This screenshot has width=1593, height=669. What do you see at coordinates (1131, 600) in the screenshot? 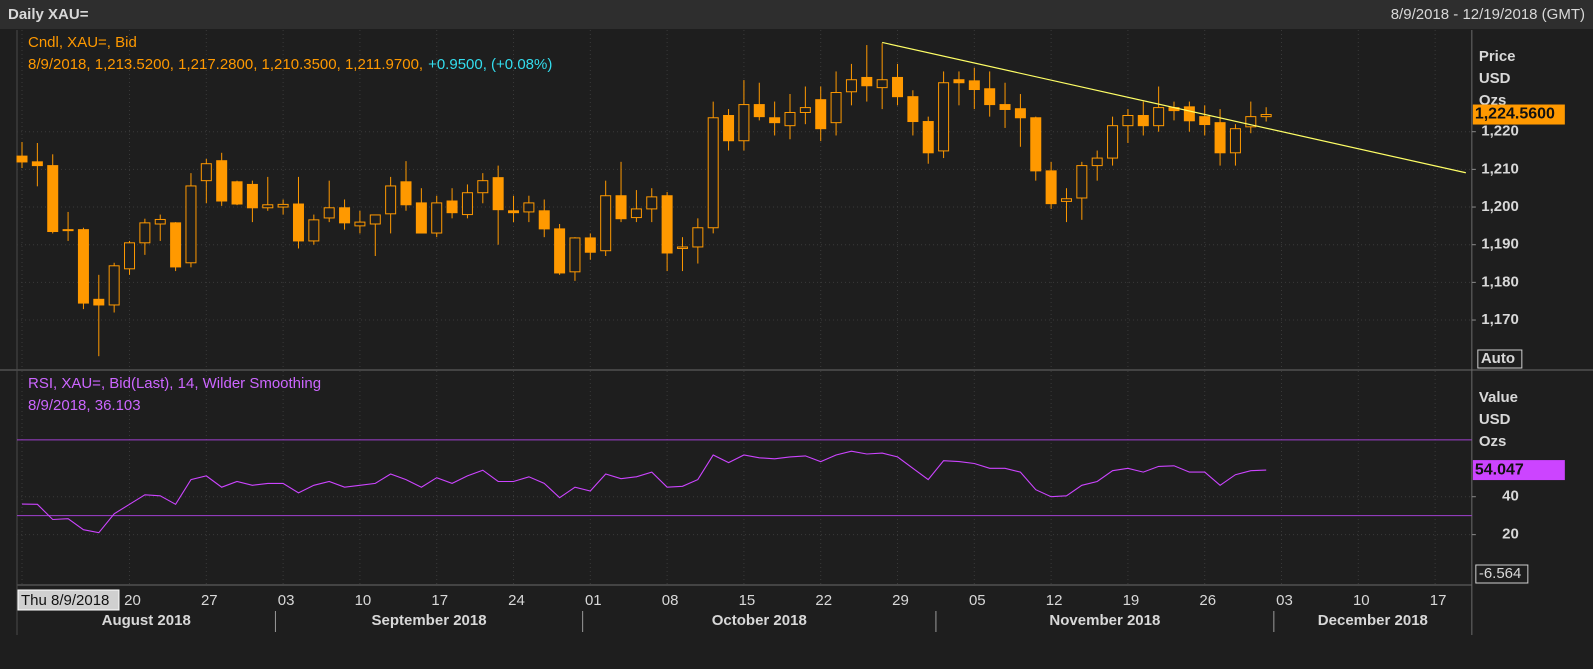
I see `x-tick-label: 19` at bounding box center [1131, 600].